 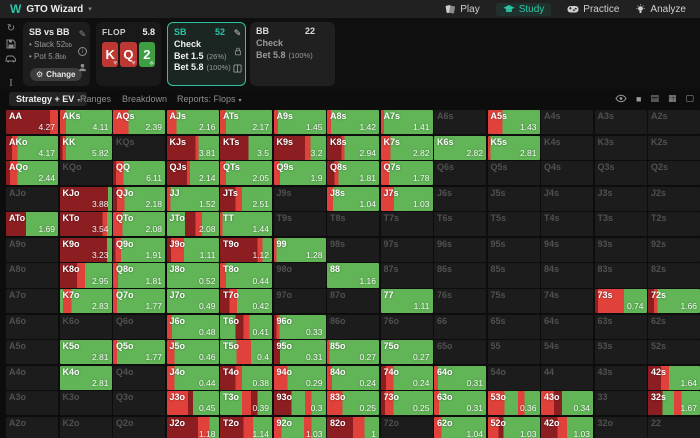 I want to click on hand-cell-K8o: K8o 2.95, so click(x=85, y=275).